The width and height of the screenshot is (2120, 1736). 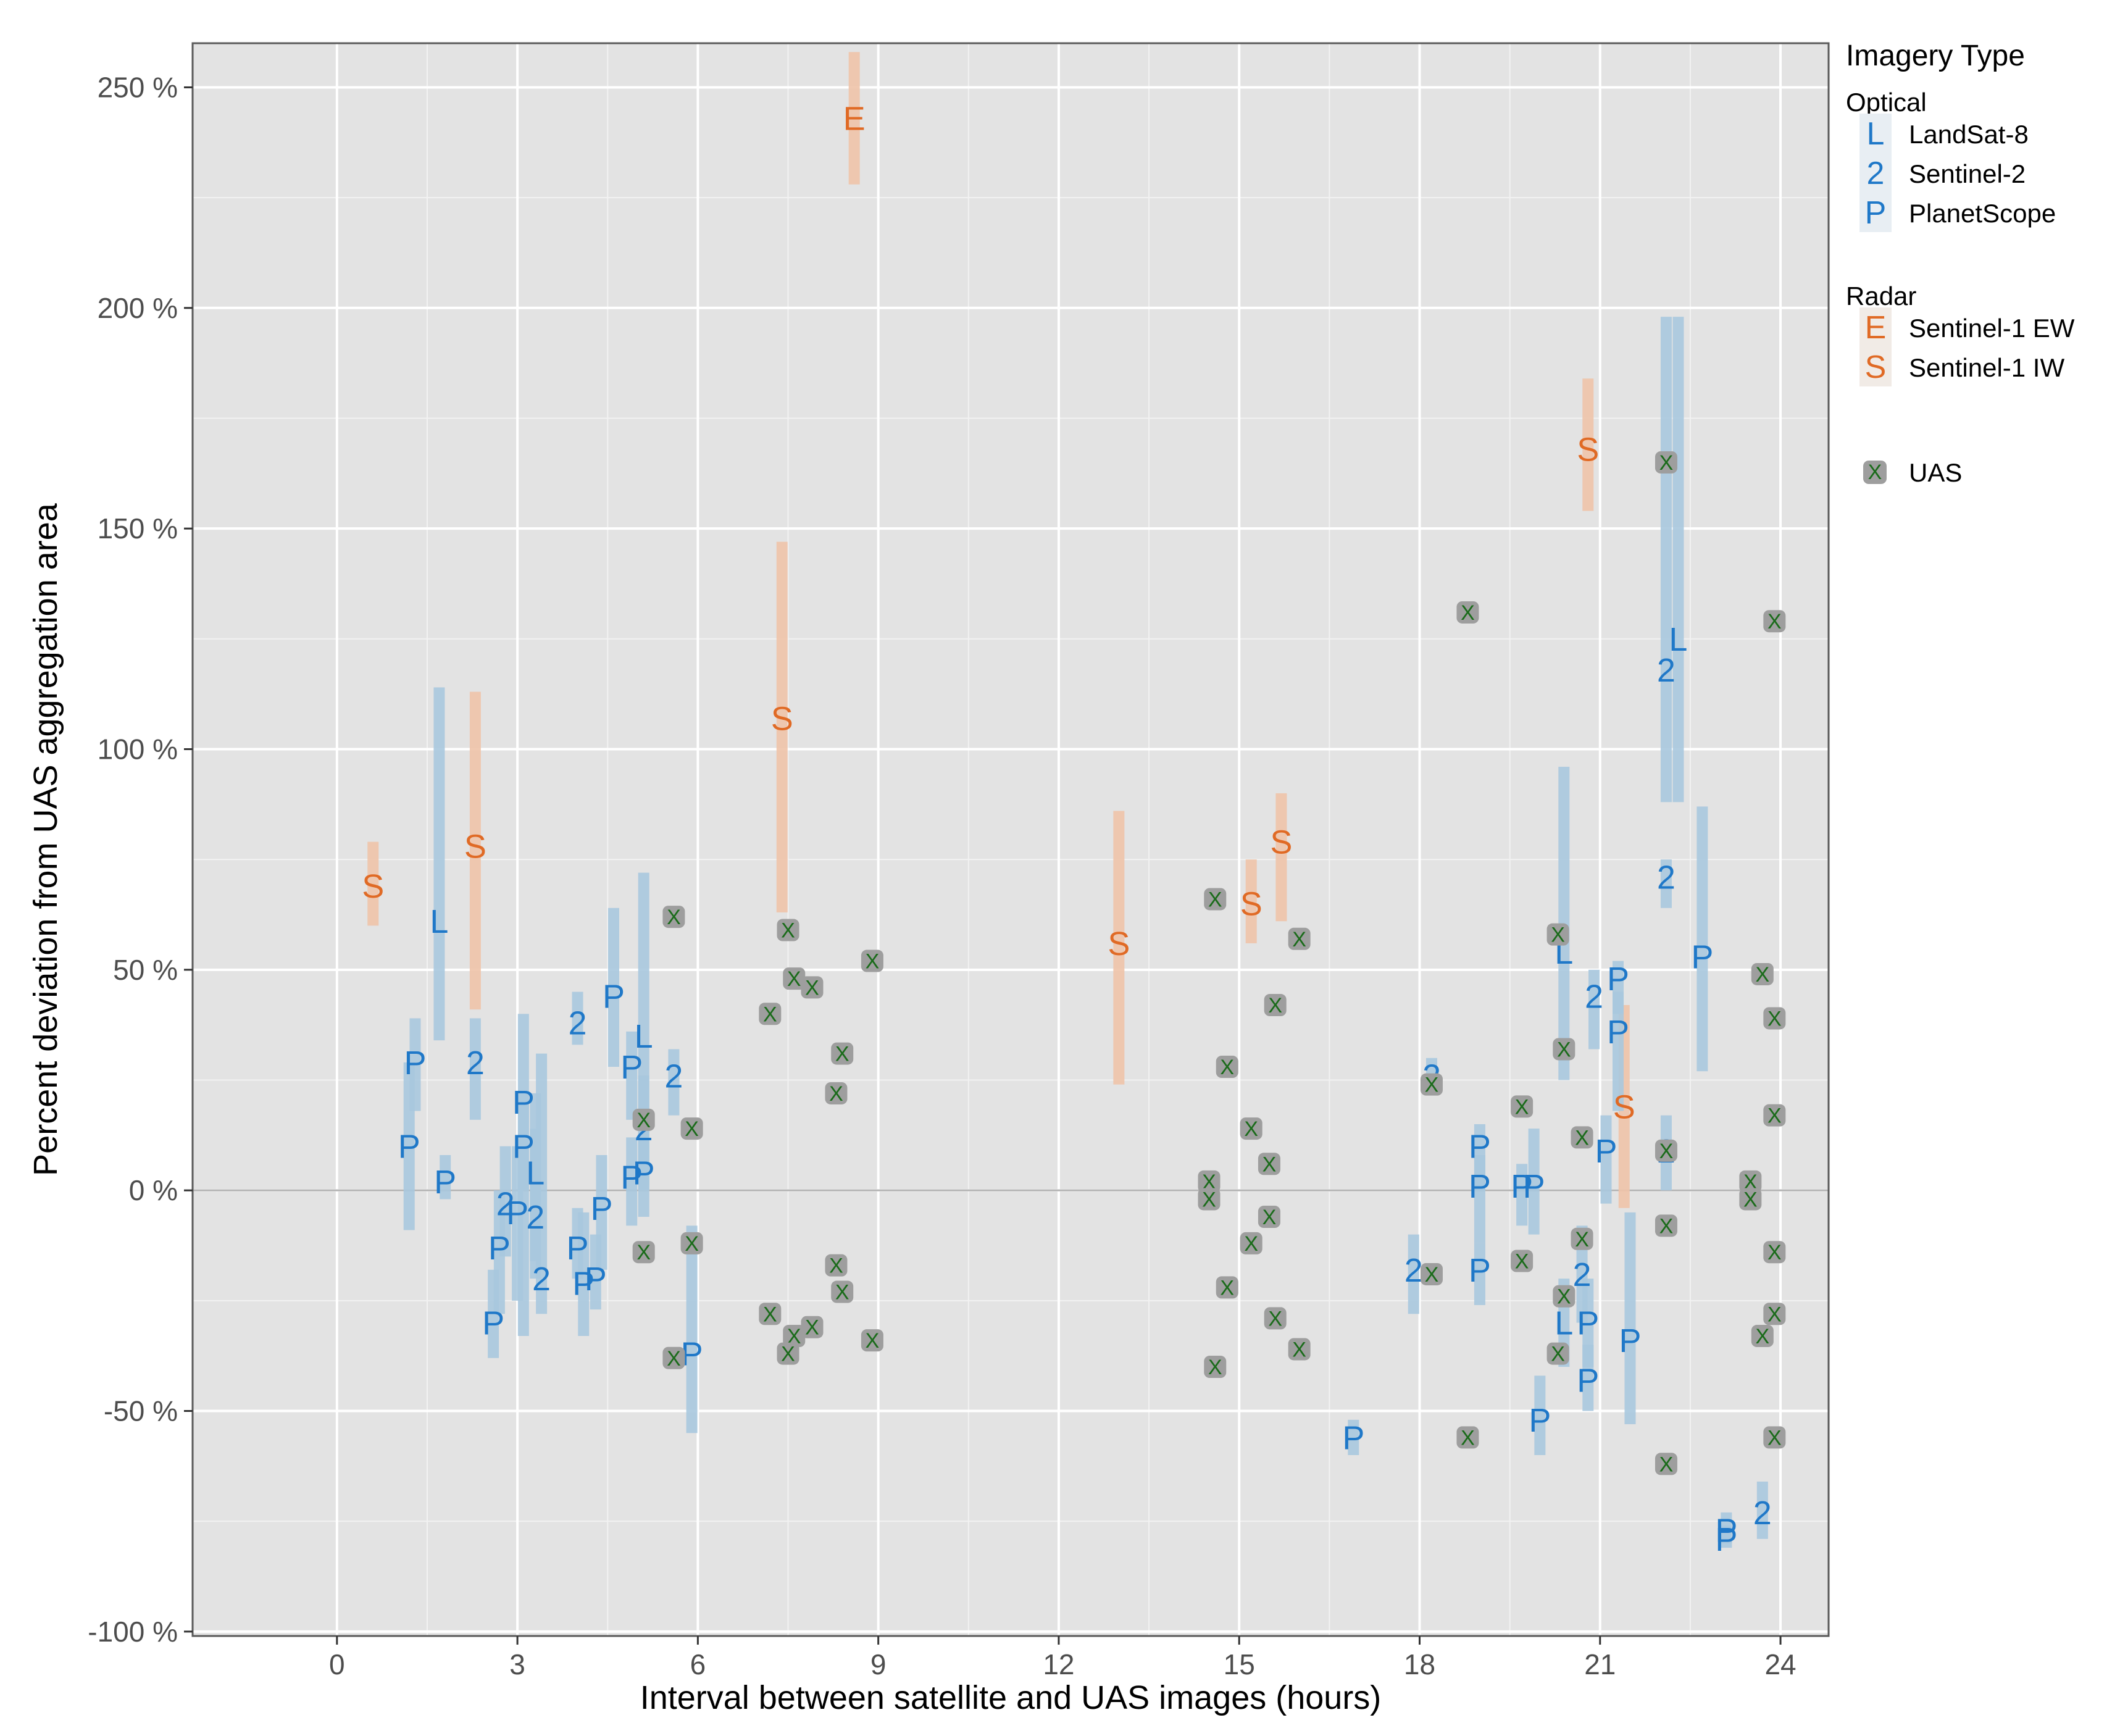 What do you see at coordinates (138, 308) in the screenshot?
I see `y-tick-label: 200 %` at bounding box center [138, 308].